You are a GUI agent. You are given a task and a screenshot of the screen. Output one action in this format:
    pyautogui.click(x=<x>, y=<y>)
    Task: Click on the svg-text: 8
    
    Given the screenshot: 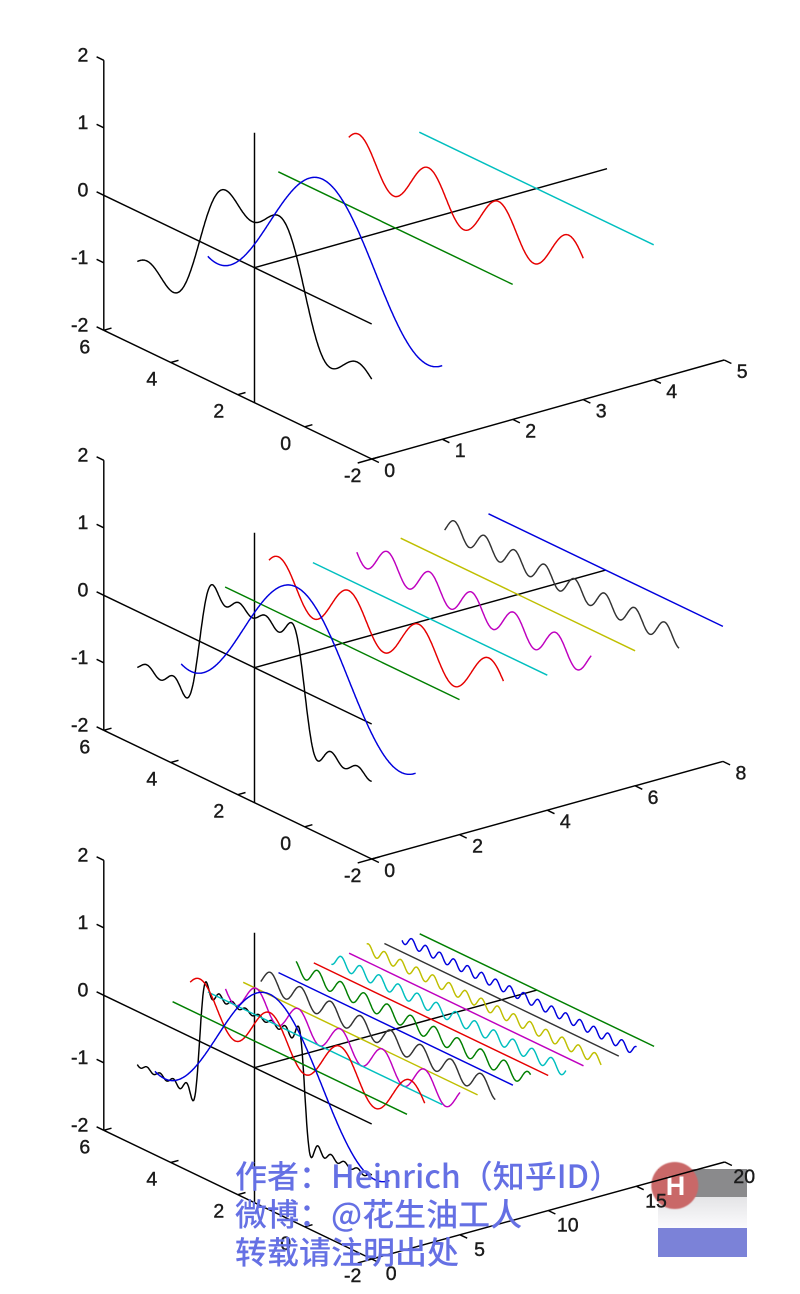 What is the action you would take?
    pyautogui.click(x=740, y=773)
    